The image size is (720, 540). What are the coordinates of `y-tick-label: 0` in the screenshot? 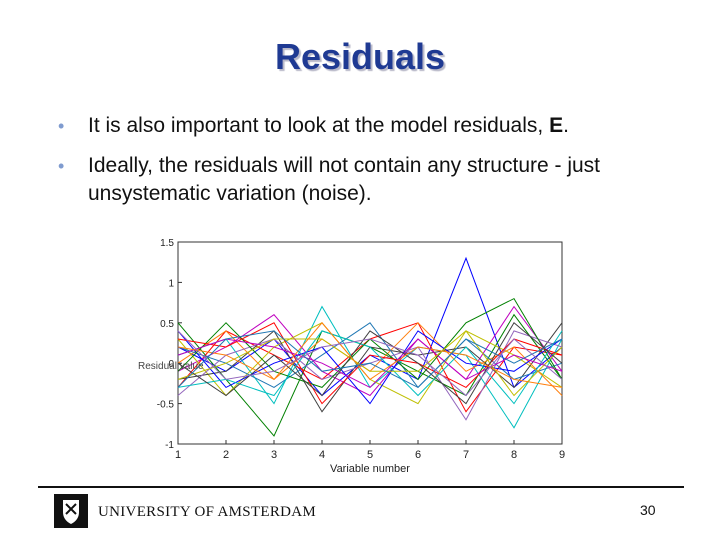 It's located at (171, 364).